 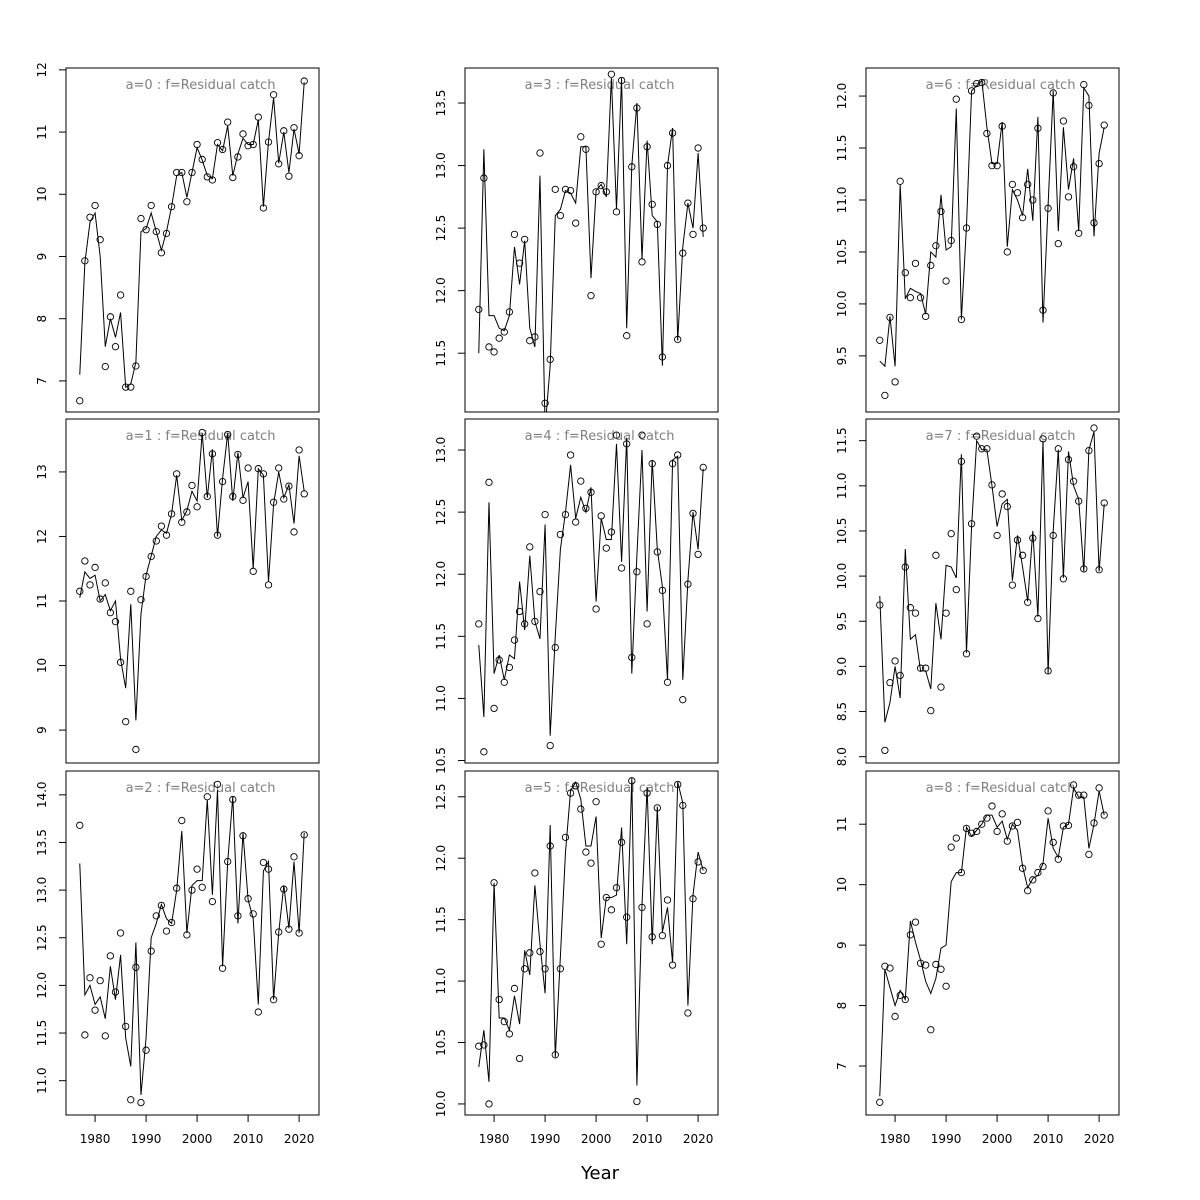 I want to click on y-tick-label: 12.5, so click(x=42, y=937).